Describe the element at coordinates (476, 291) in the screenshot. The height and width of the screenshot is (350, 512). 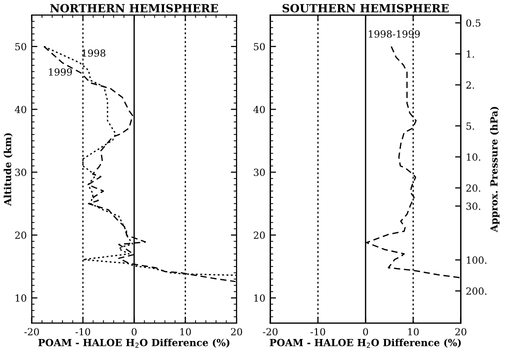
I see `y2-tick-label: 200.` at that location.